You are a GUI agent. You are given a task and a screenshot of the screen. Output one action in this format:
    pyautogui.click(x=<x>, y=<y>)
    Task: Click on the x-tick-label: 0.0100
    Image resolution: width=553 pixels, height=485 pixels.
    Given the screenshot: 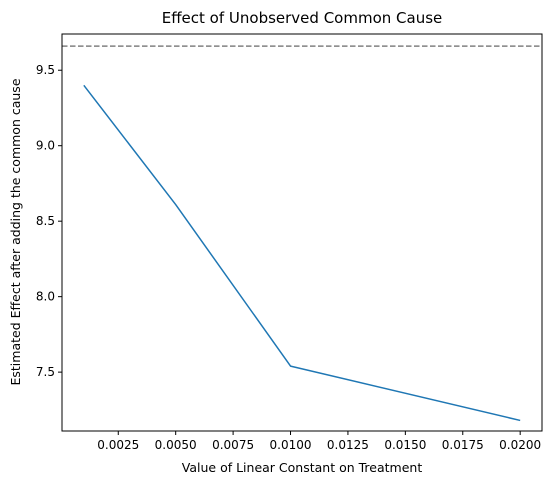 What is the action you would take?
    pyautogui.click(x=291, y=445)
    